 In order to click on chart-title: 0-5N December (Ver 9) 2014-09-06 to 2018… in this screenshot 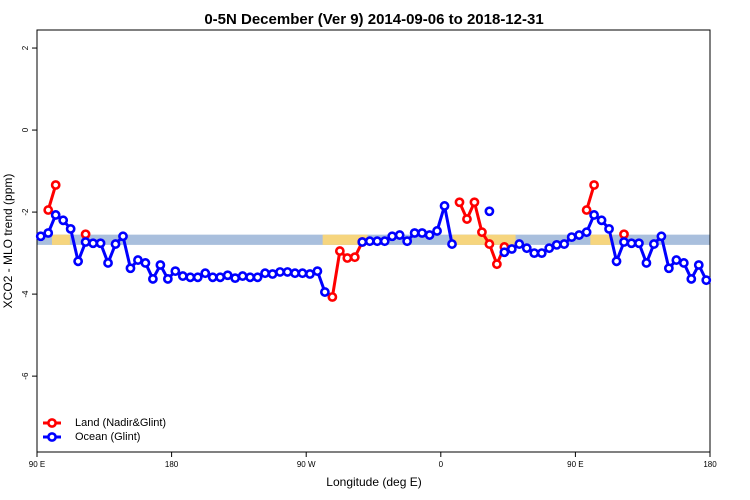, I will do `click(373, 19)`.